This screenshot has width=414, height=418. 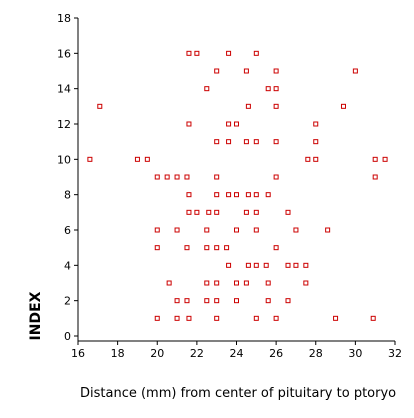 What do you see at coordinates (67, 301) in the screenshot?
I see `y-tick-label: 2` at bounding box center [67, 301].